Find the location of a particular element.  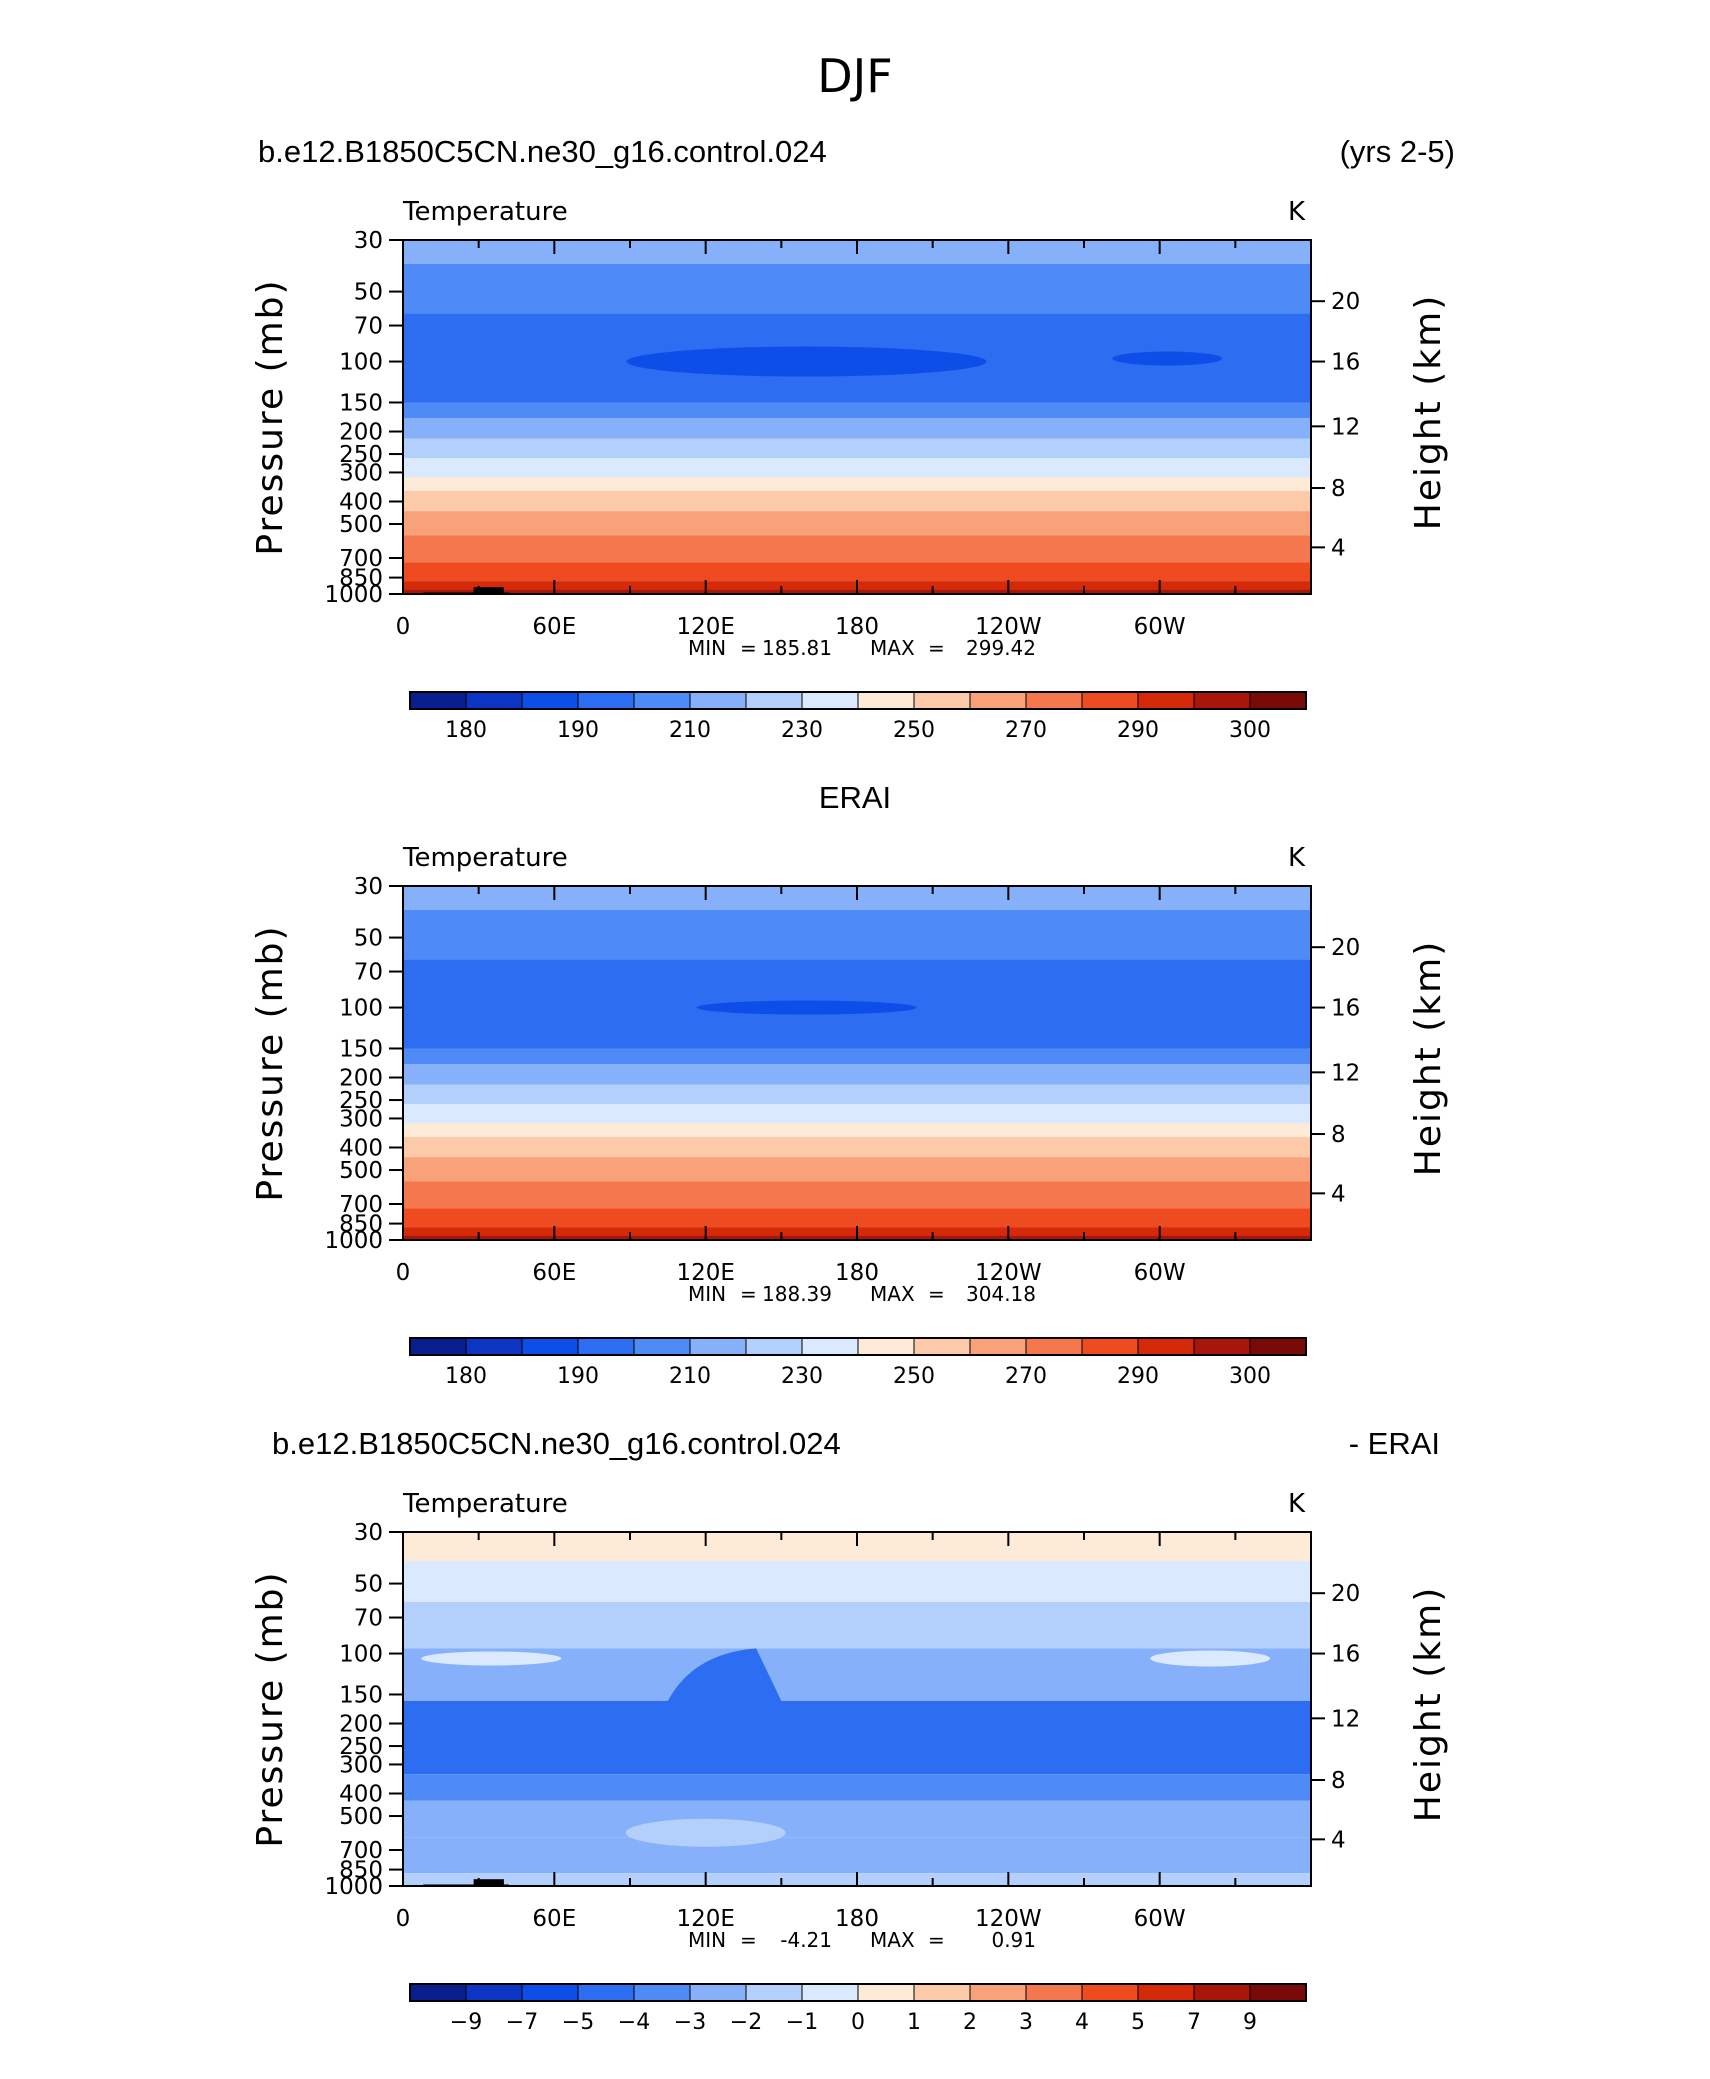

max-value: 299.42 is located at coordinates (1001, 648).